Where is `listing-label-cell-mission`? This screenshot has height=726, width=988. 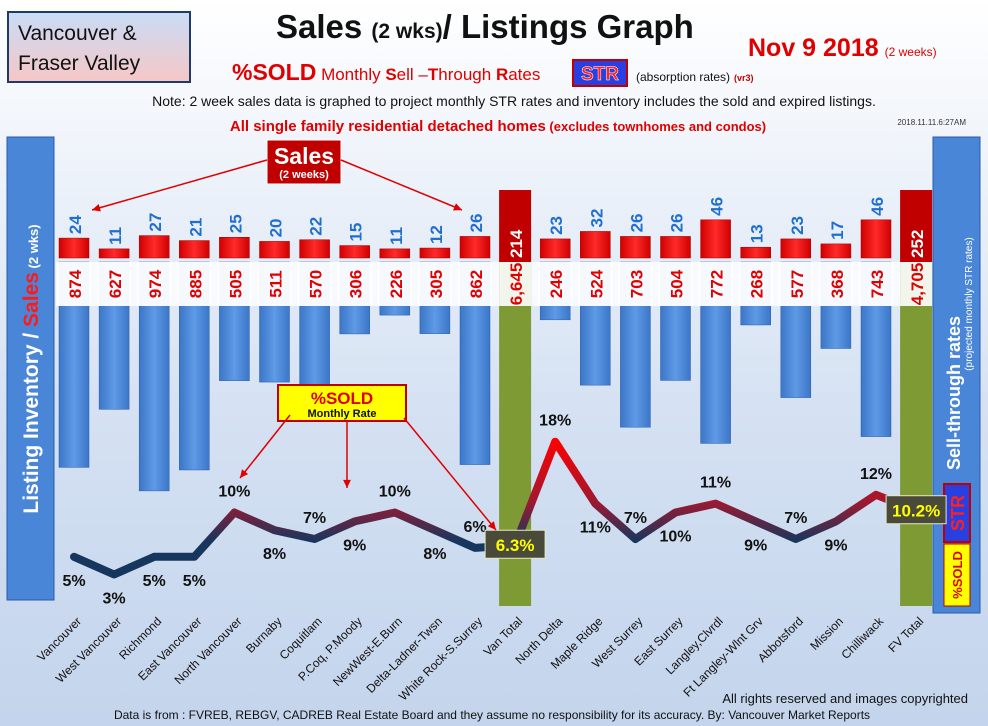 listing-label-cell-mission is located at coordinates (835, 284).